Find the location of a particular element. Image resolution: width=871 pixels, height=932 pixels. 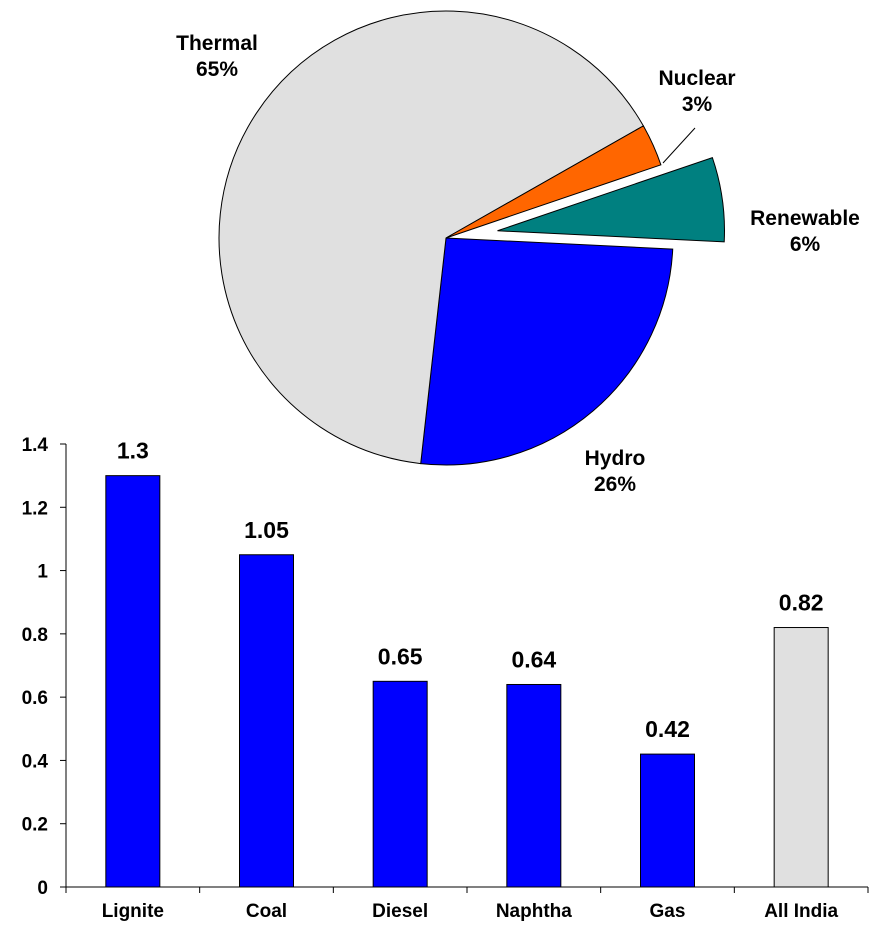

category-label-gas: Gas is located at coordinates (668, 911).